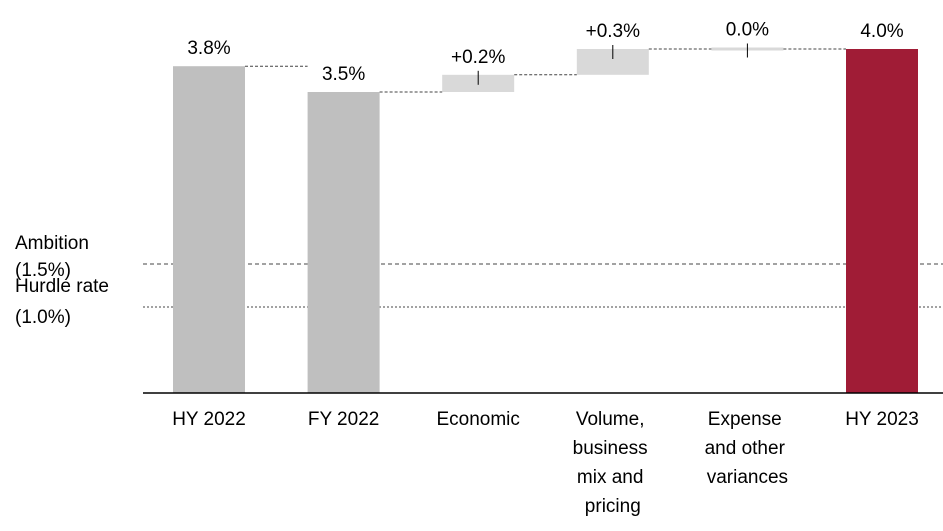 This screenshot has height=531, width=943. What do you see at coordinates (343, 74) in the screenshot?
I see `value-label: 3.5%` at bounding box center [343, 74].